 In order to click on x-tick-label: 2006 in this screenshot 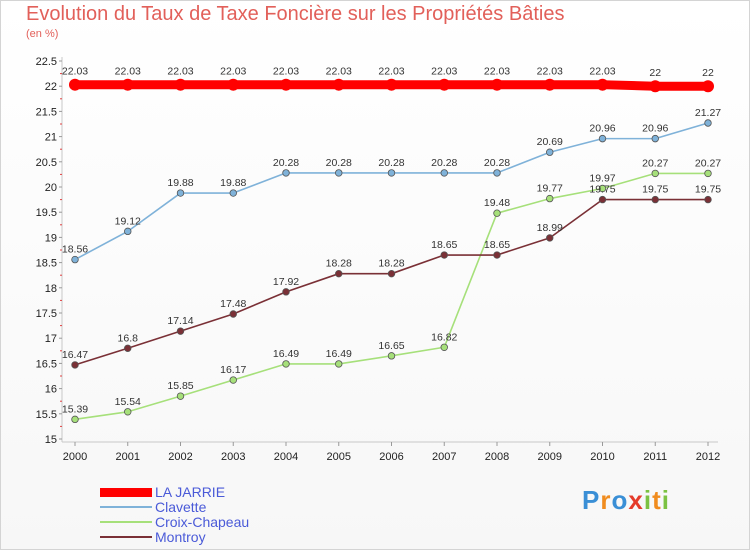, I will do `click(391, 457)`.